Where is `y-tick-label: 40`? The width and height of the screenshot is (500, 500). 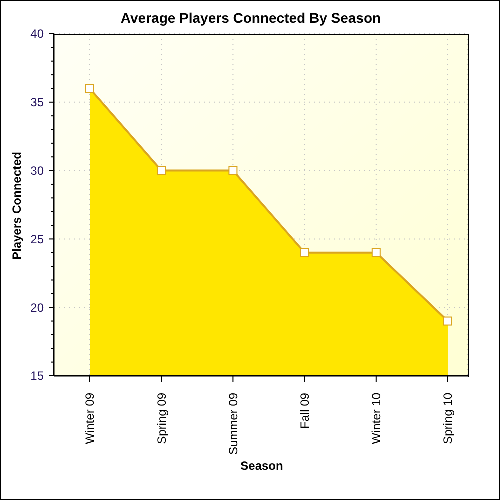 y-tick-label: 40 is located at coordinates (37, 34).